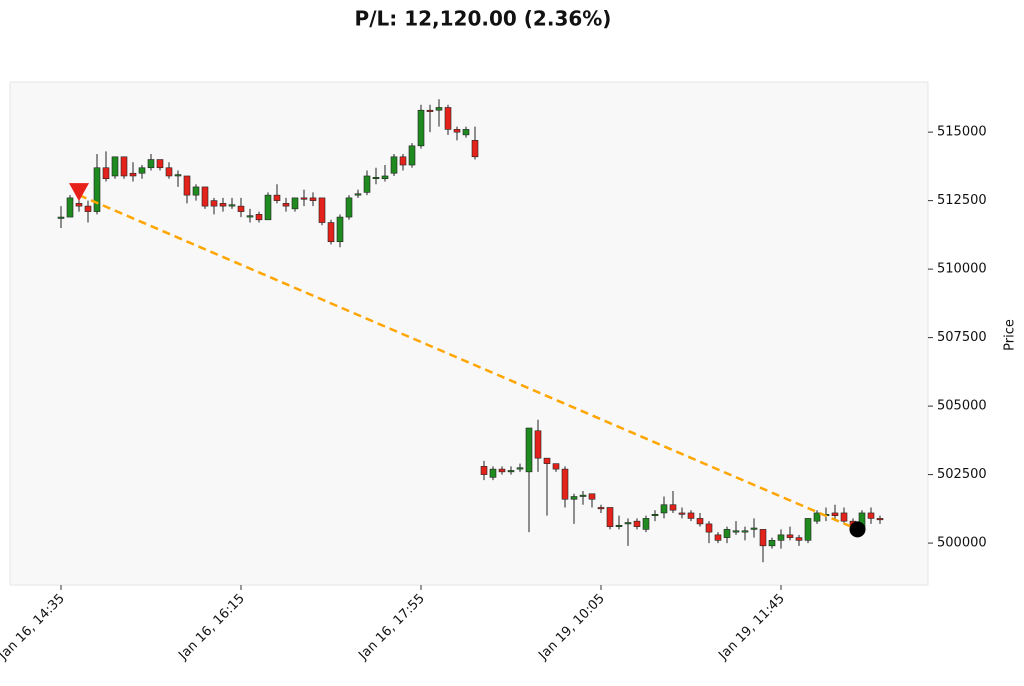 The image size is (1024, 686). What do you see at coordinates (1010, 335) in the screenshot?
I see `y-axis-label: Price` at bounding box center [1010, 335].